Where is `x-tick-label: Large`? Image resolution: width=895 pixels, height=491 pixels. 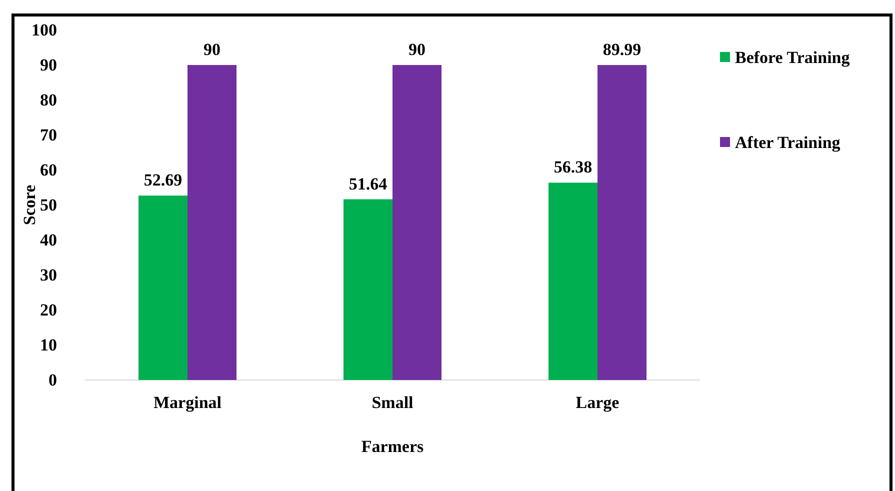 x-tick-label: Large is located at coordinates (598, 402).